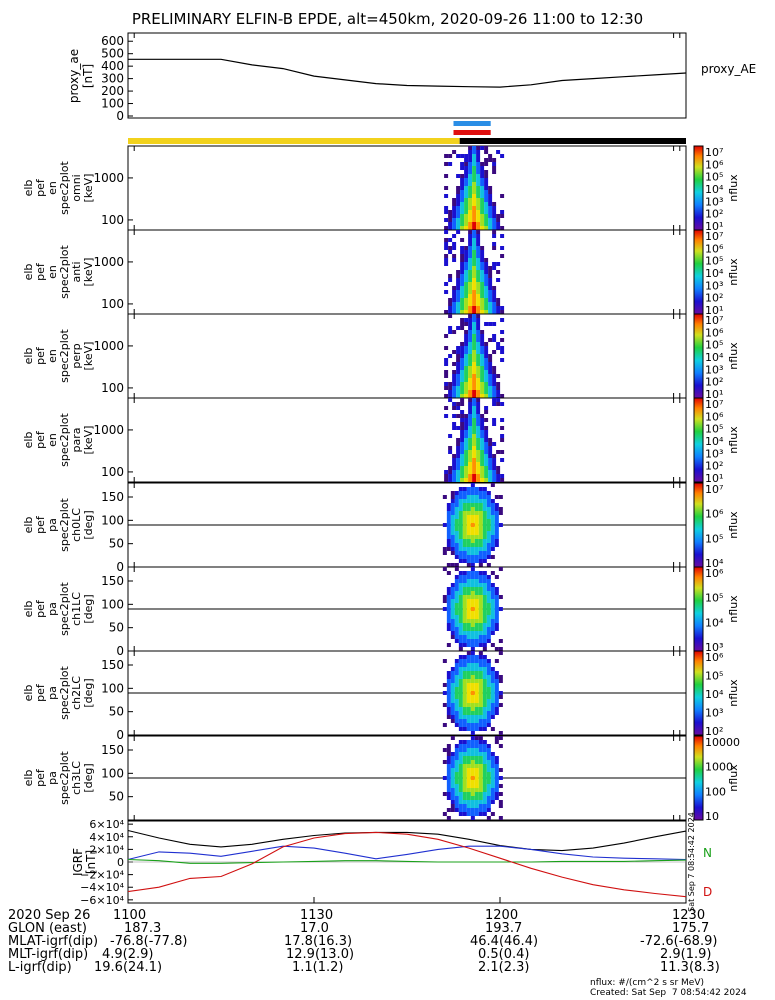 This screenshot has width=775, height=1000. Describe the element at coordinates (407, 853) in the screenshot. I see `igrf-series-line` at that location.